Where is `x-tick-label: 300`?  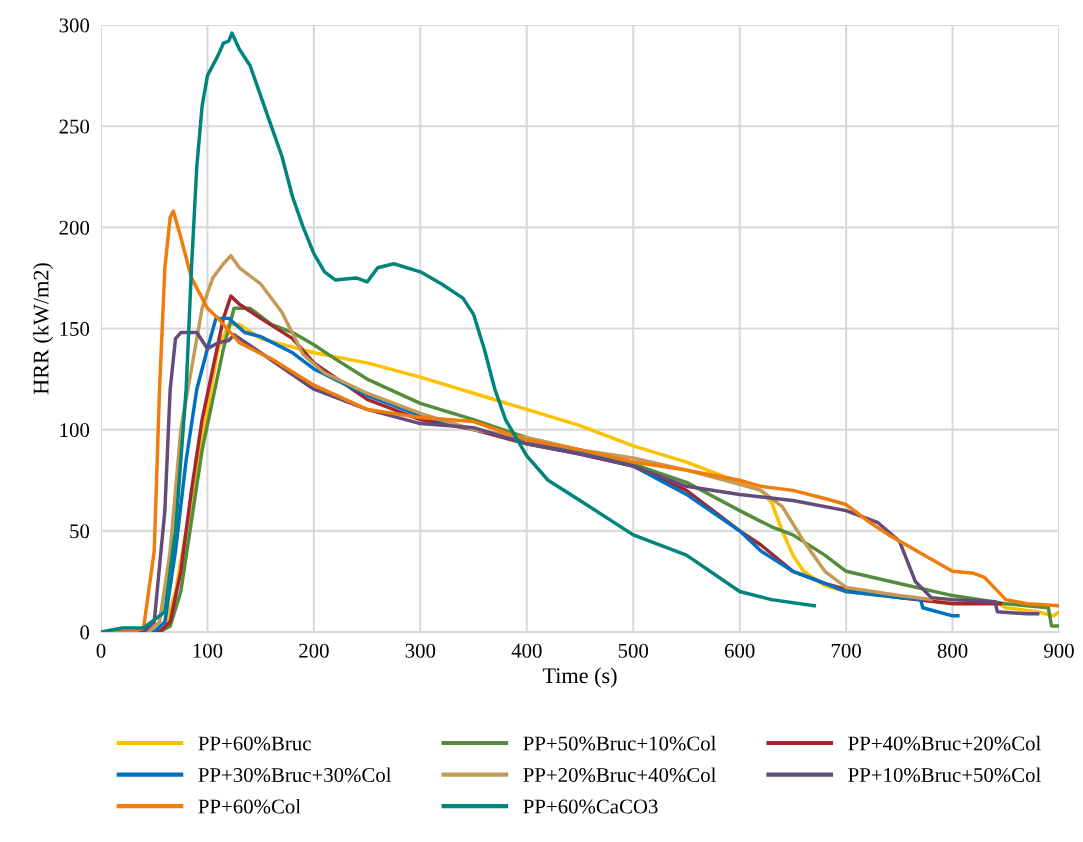
x-tick-label: 300 is located at coordinates (420, 650).